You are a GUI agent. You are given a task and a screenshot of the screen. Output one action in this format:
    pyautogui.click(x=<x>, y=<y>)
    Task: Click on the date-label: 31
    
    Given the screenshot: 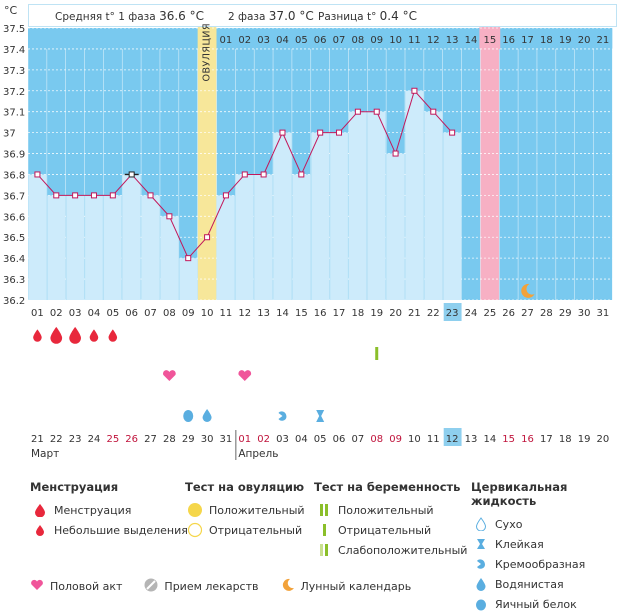 What is the action you would take?
    pyautogui.click(x=226, y=439)
    